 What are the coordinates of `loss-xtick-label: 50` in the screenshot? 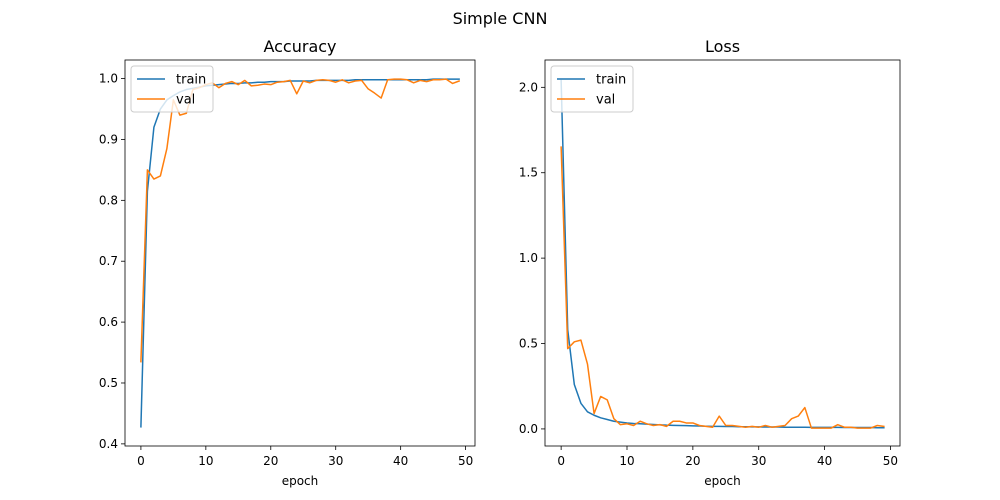 It's located at (890, 461).